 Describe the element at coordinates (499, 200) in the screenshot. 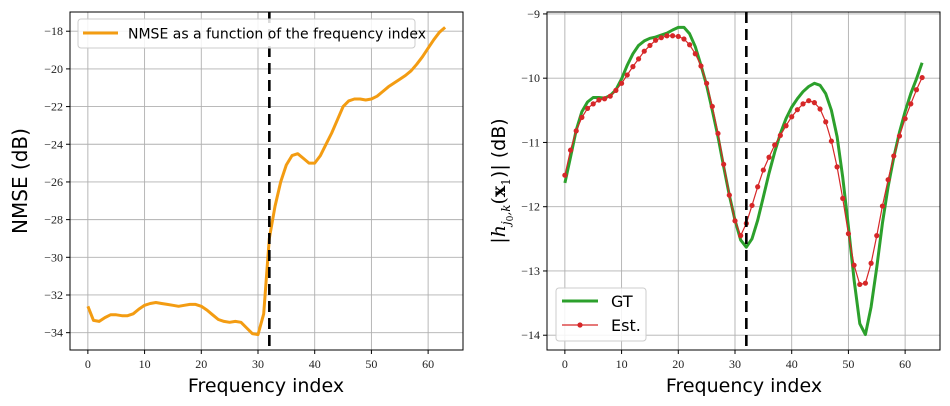

I see `ylabel-mid: (` at that location.